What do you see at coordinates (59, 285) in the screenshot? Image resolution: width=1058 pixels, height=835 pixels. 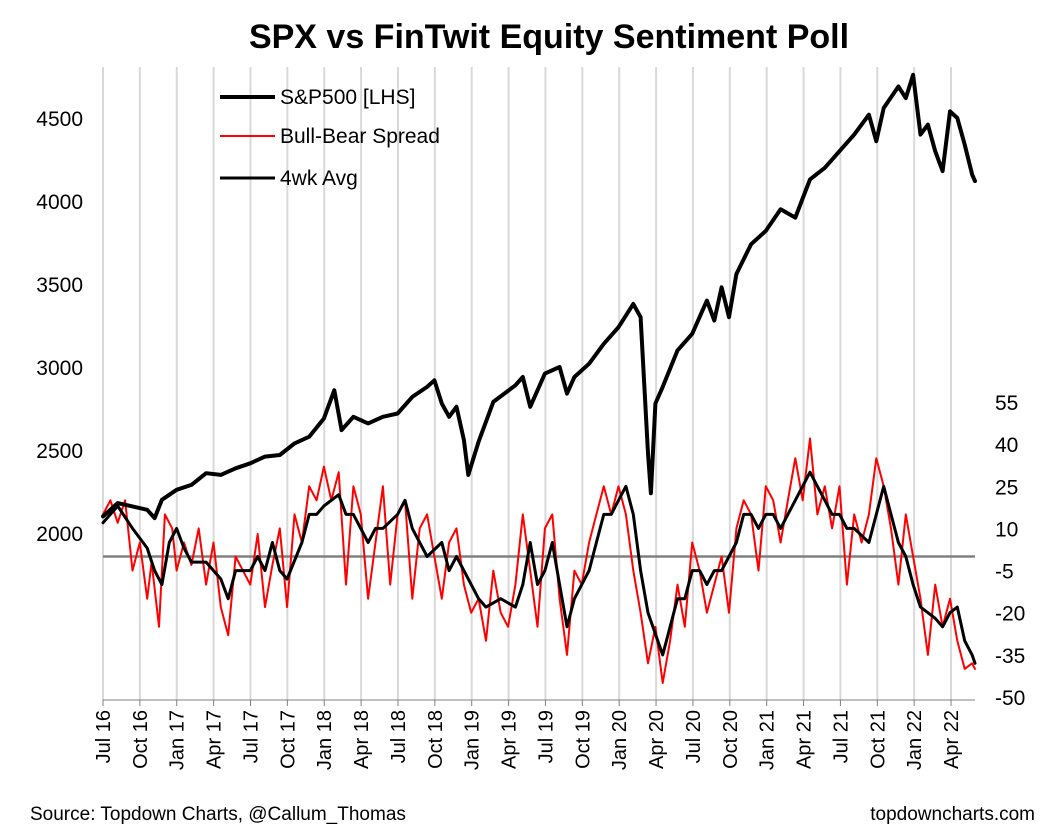 I see `left-tick-label: 3500` at bounding box center [59, 285].